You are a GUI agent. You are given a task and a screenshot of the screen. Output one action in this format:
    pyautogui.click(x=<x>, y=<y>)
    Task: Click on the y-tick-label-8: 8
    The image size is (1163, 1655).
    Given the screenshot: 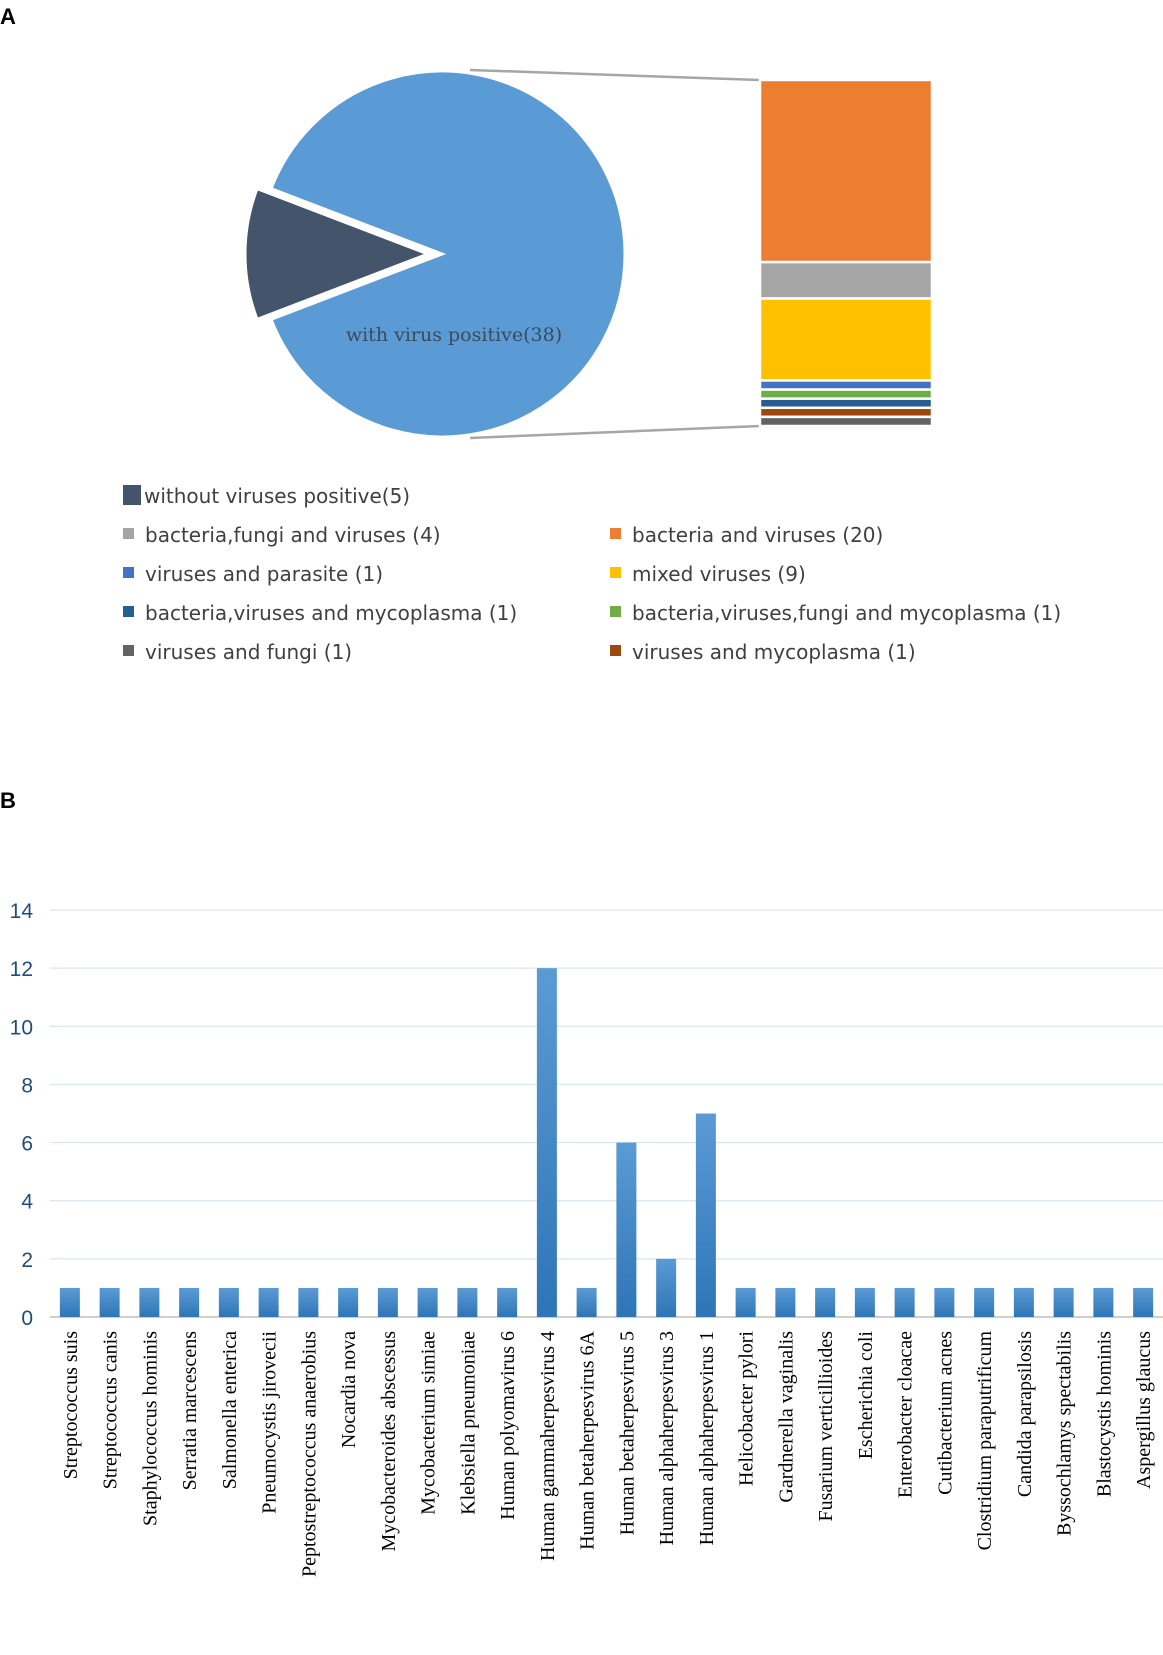 What is the action you would take?
    pyautogui.click(x=27, y=1085)
    